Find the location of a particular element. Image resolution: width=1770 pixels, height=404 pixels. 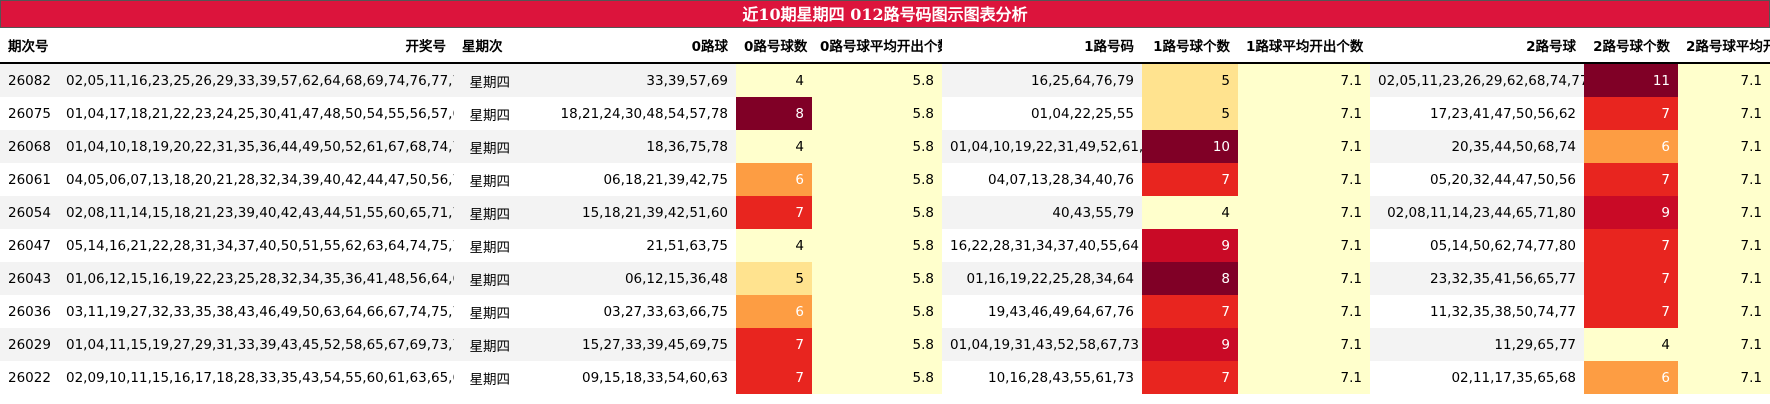

route-numbers-cell: 11,32,35,38,50,74,77 is located at coordinates (1477, 311).